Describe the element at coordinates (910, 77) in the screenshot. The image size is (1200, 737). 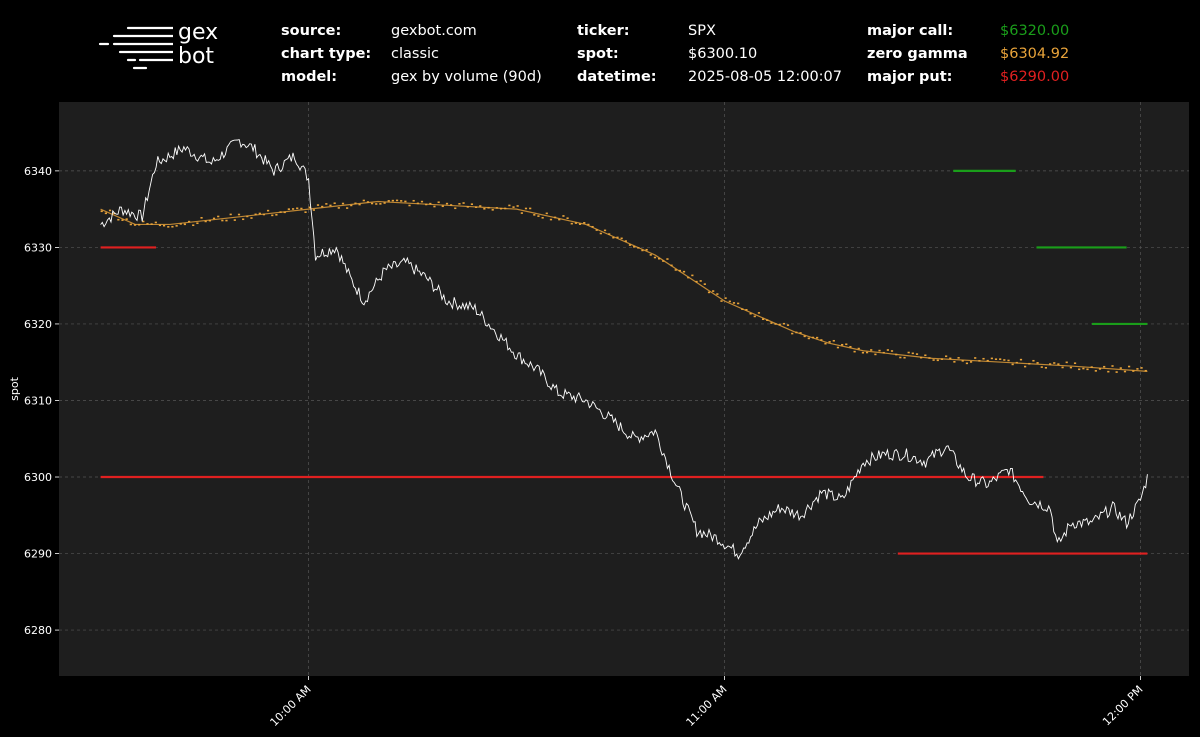
I see `major-put-label: major put:` at that location.